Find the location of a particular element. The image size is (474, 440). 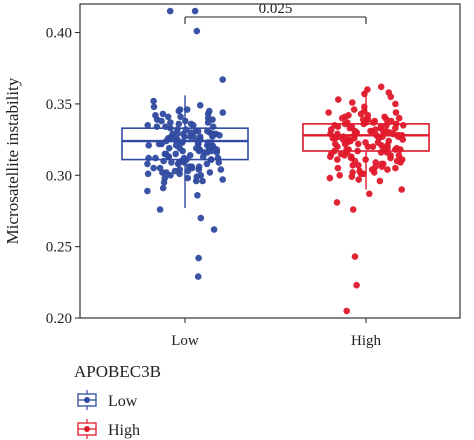

legend: APOBEC3B Low High is located at coordinates (117, 400).